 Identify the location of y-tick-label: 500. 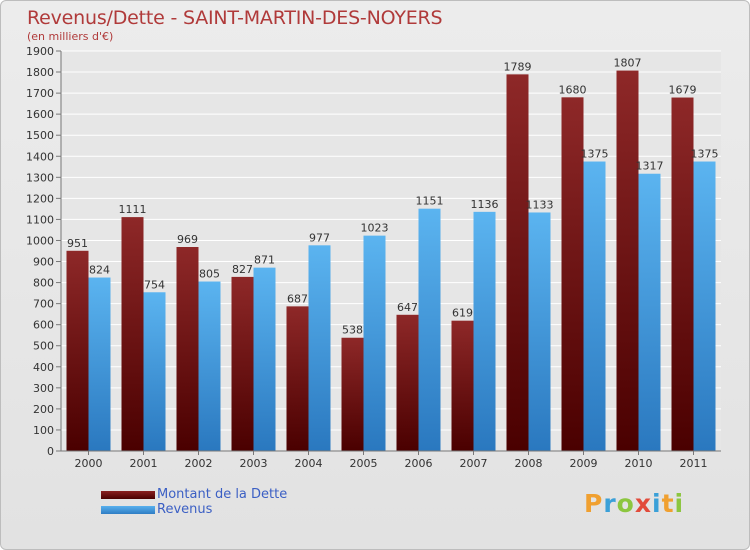
(43, 346).